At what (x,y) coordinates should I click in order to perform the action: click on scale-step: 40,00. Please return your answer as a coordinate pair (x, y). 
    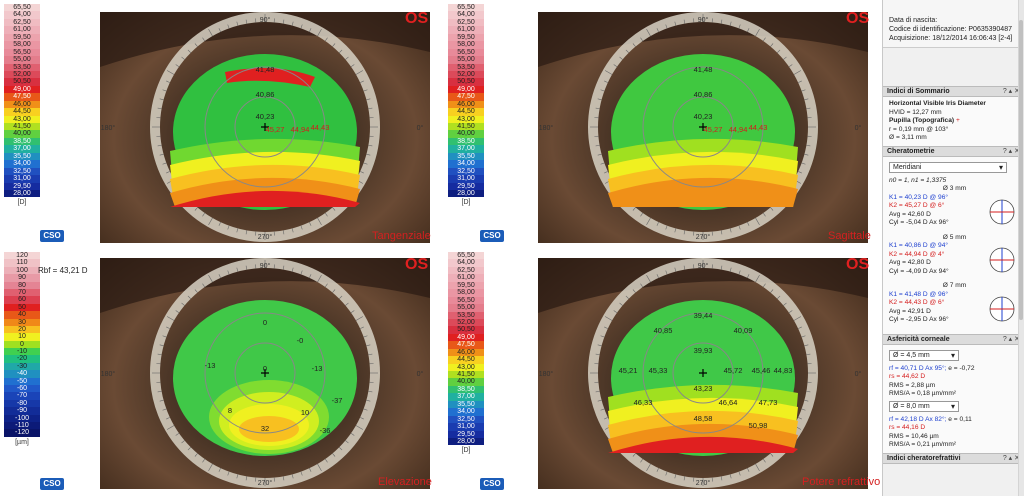
    Looking at the image, I should click on (22, 134).